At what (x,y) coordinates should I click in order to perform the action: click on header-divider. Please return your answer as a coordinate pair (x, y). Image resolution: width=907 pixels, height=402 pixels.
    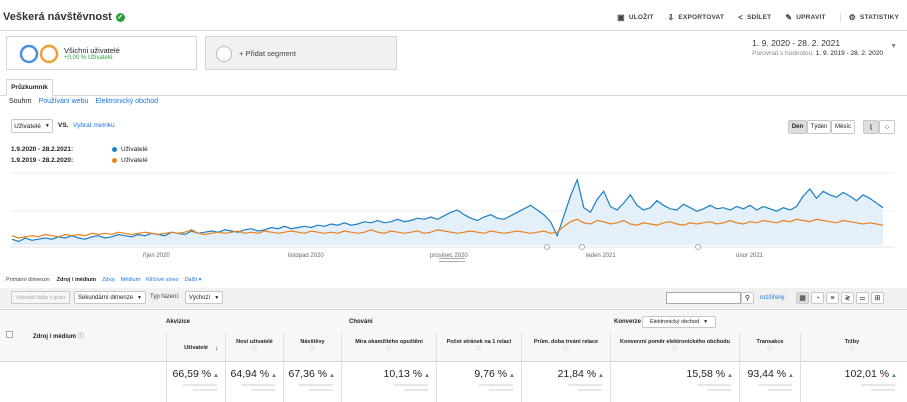
    Looking at the image, I should click on (453, 30).